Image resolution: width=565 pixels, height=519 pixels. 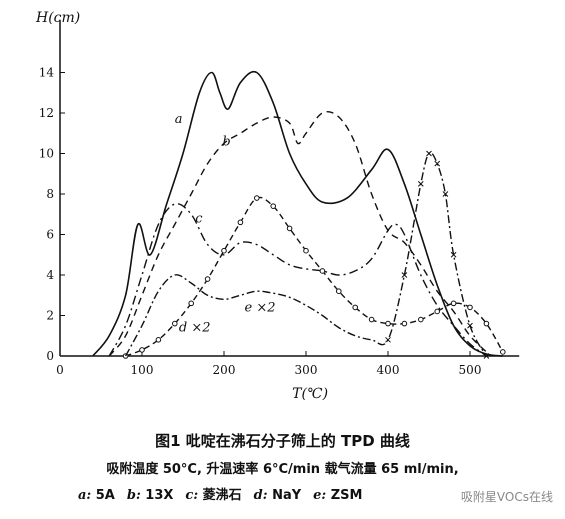 I want to click on figure-caption-legend: a: 5A b: 13X c: 菱沸石 d: NaY e: ZSM, so click(x=318, y=493).